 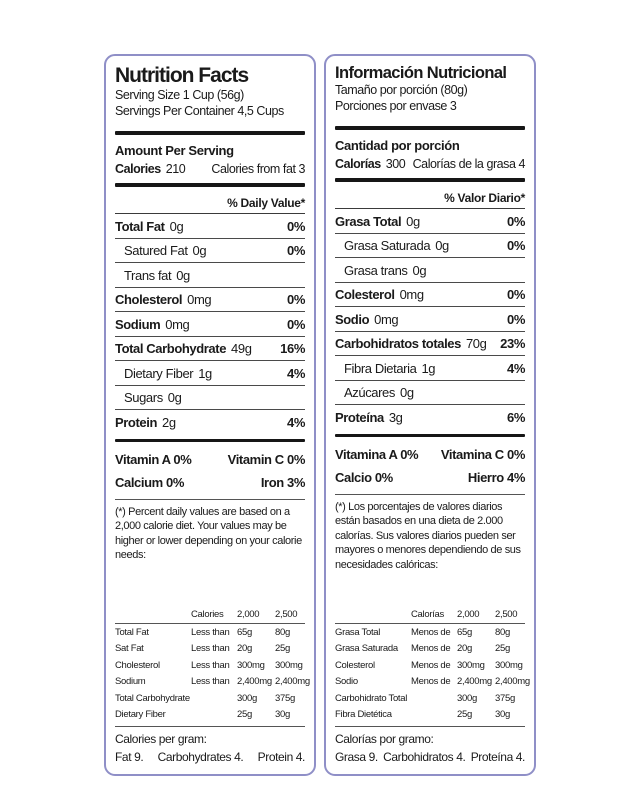 What do you see at coordinates (202, 632) in the screenshot?
I see `reference-table-row: Total Fat Less than 65g 80g` at bounding box center [202, 632].